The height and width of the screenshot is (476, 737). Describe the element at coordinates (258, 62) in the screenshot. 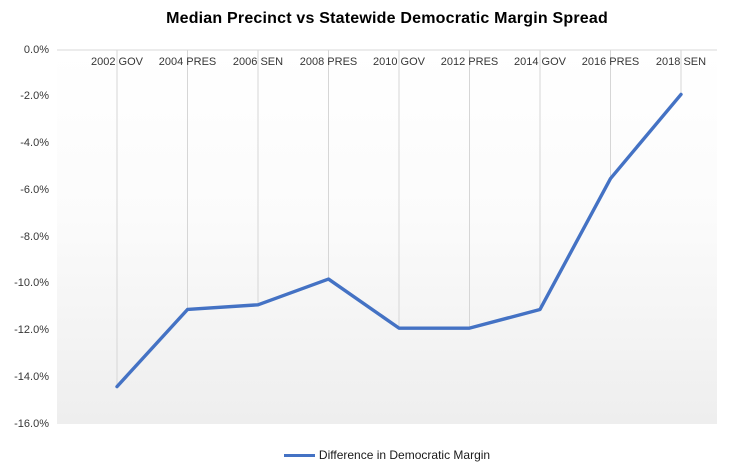

I see `x-axis-category-label: 2006 SEN` at that location.